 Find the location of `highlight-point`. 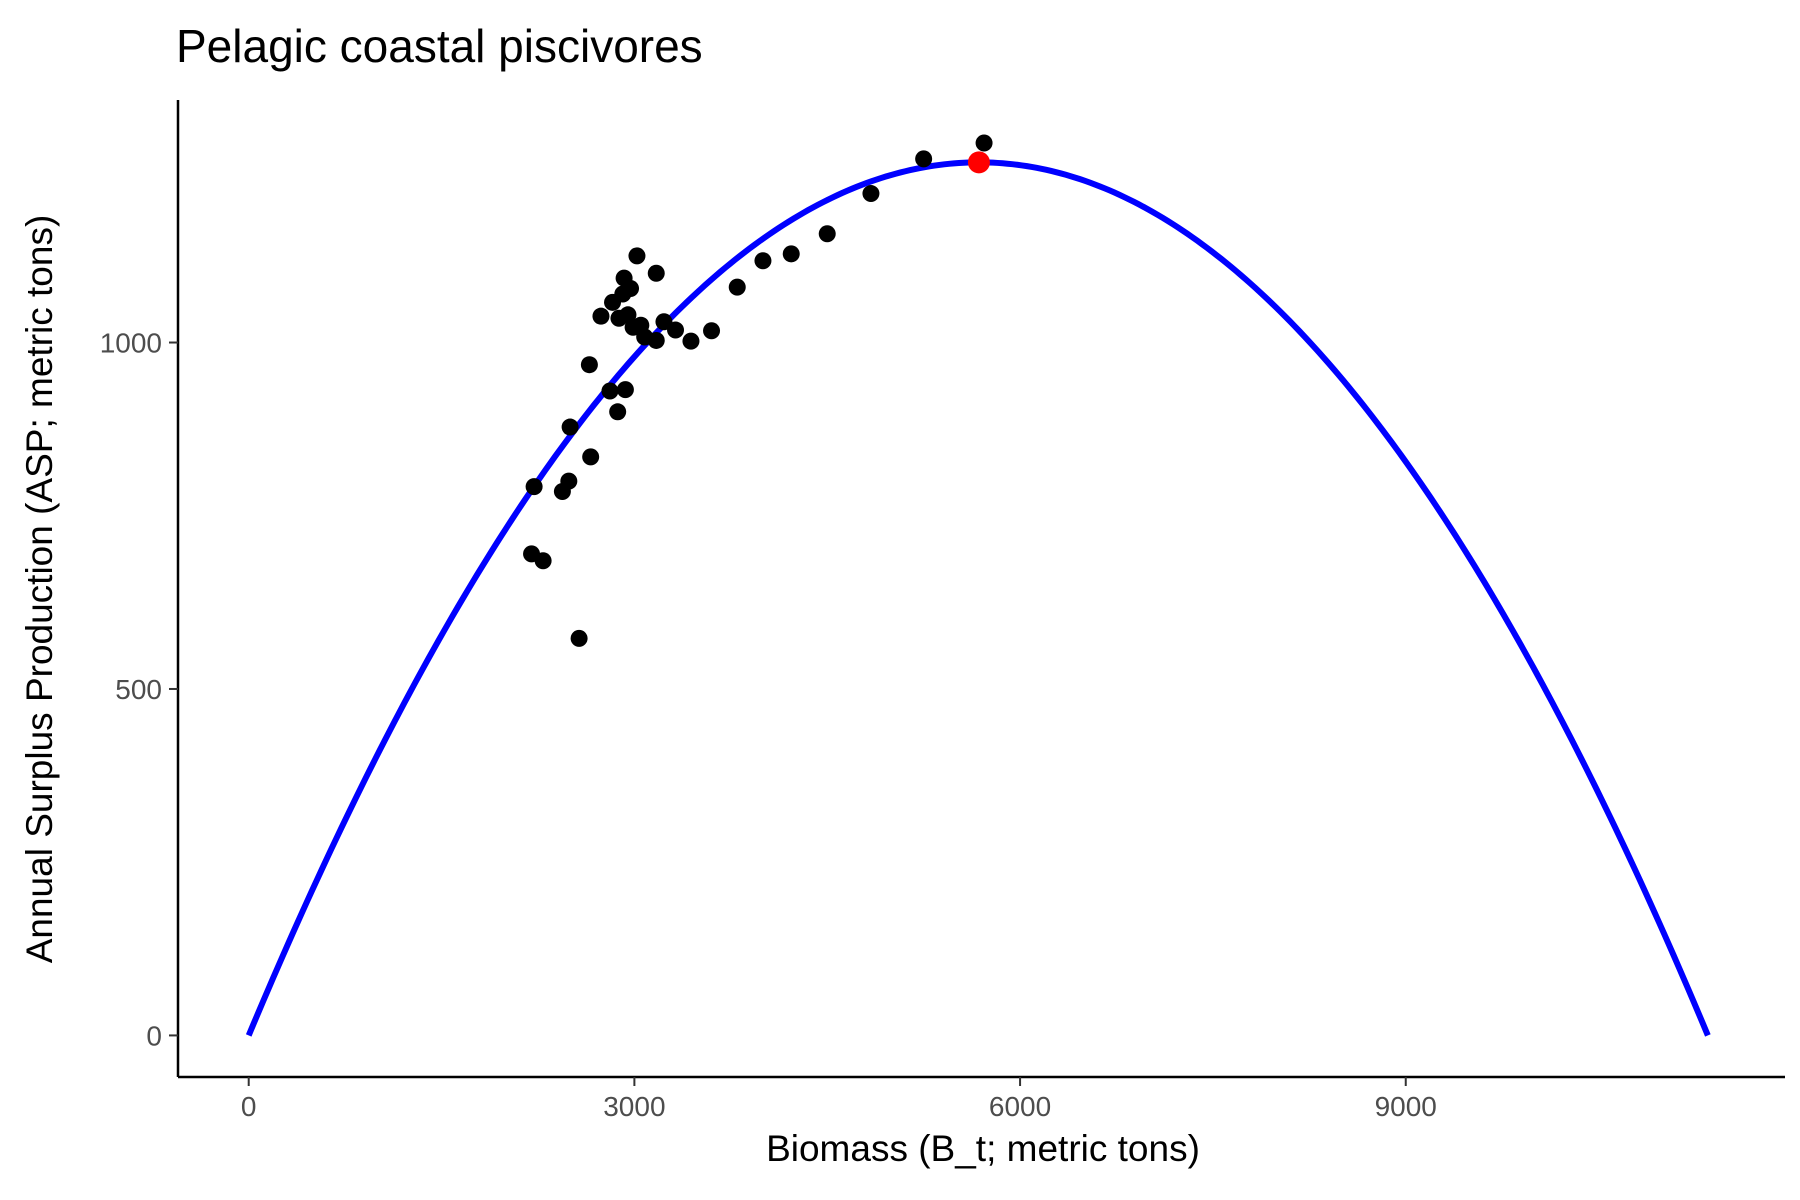

highlight-point is located at coordinates (978, 162).